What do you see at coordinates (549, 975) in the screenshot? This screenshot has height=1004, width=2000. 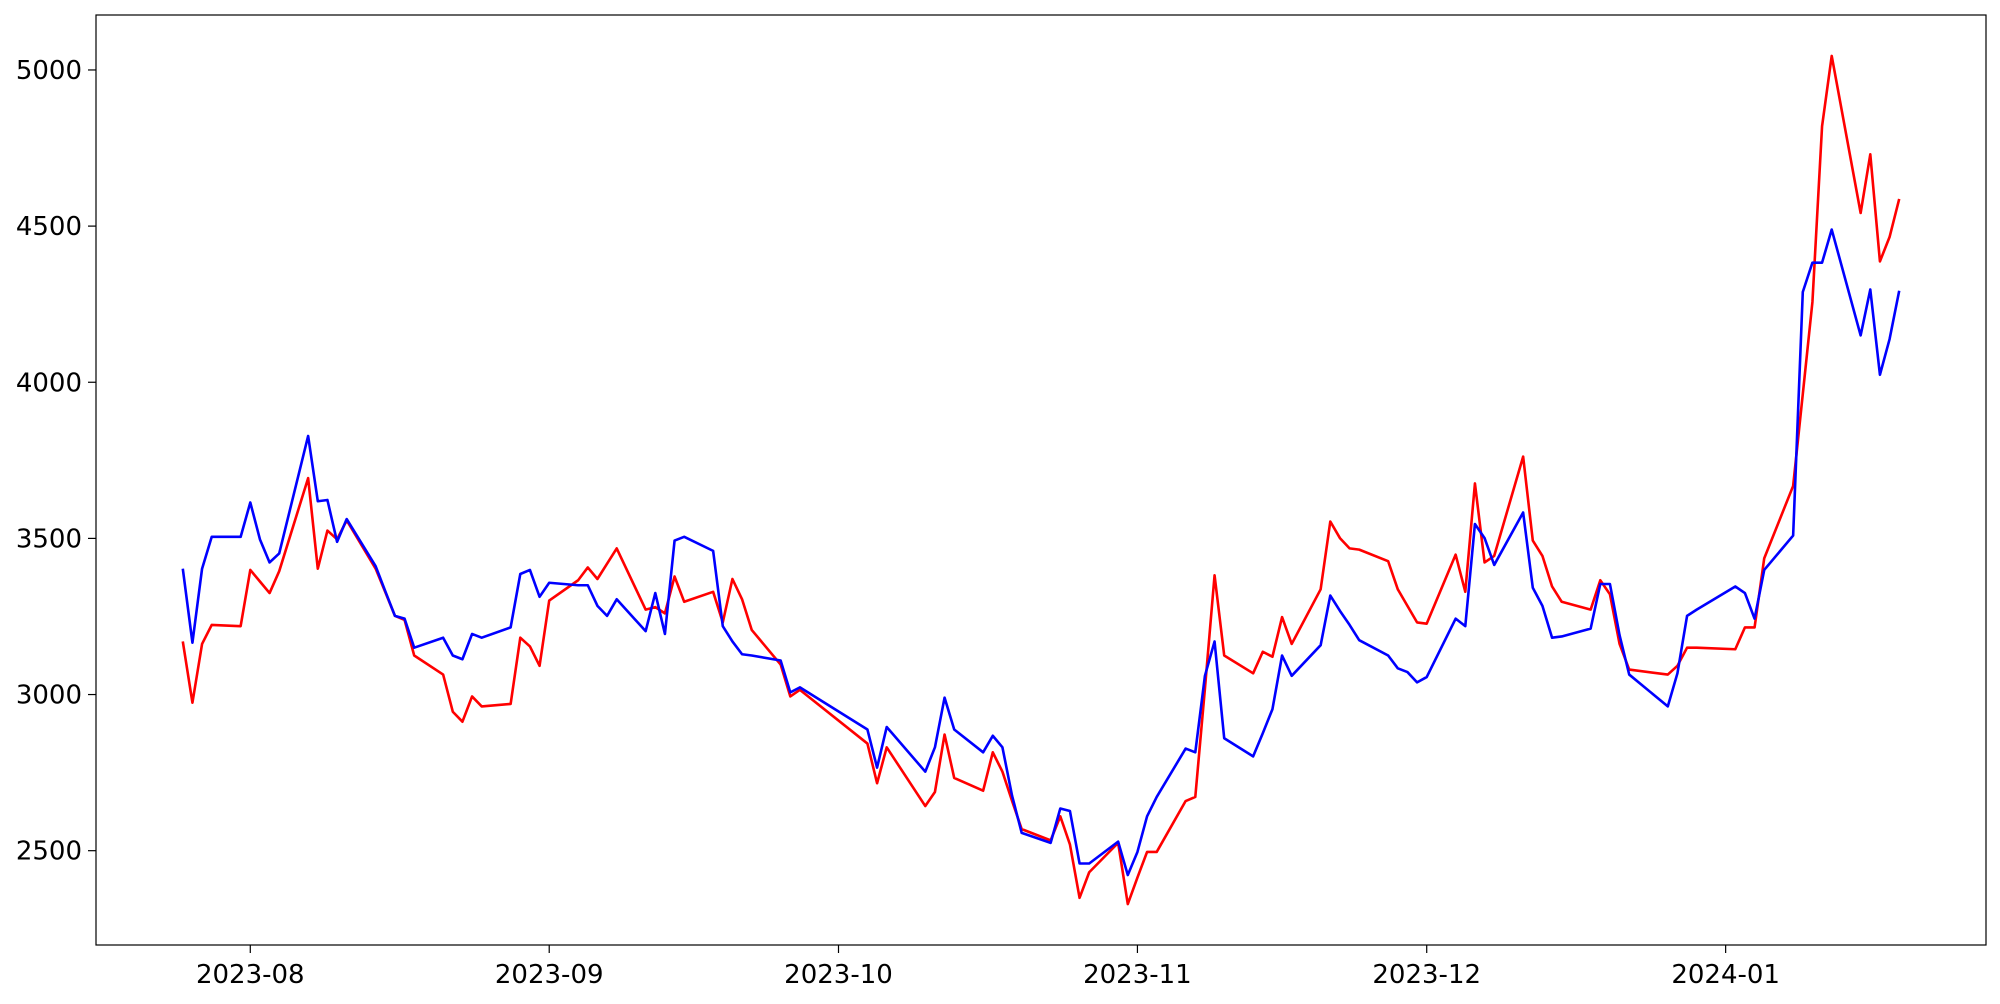 I see `x-tick-label: 2023-09` at bounding box center [549, 975].